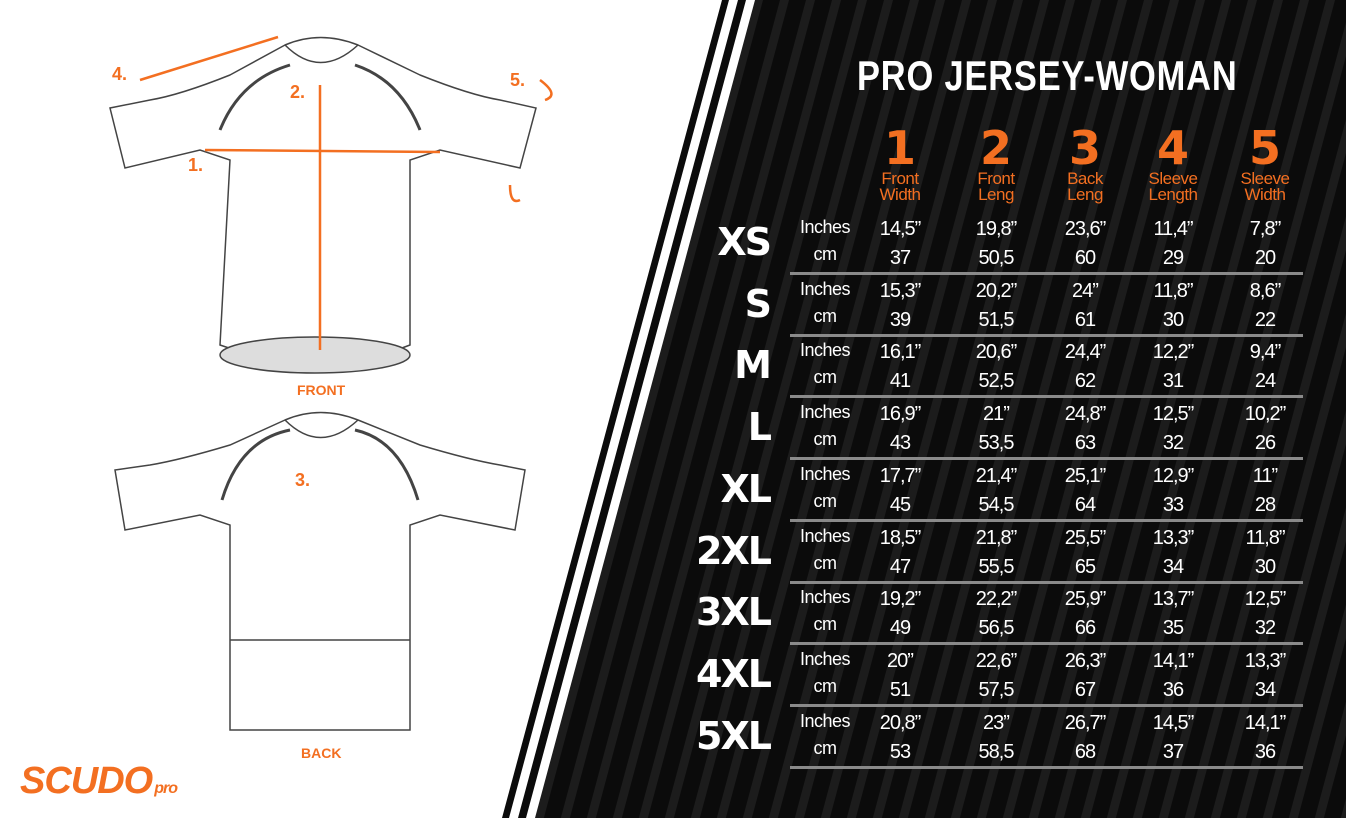 This screenshot has height=818, width=1346. I want to click on value-inches: 24,4”, so click(1085, 352).